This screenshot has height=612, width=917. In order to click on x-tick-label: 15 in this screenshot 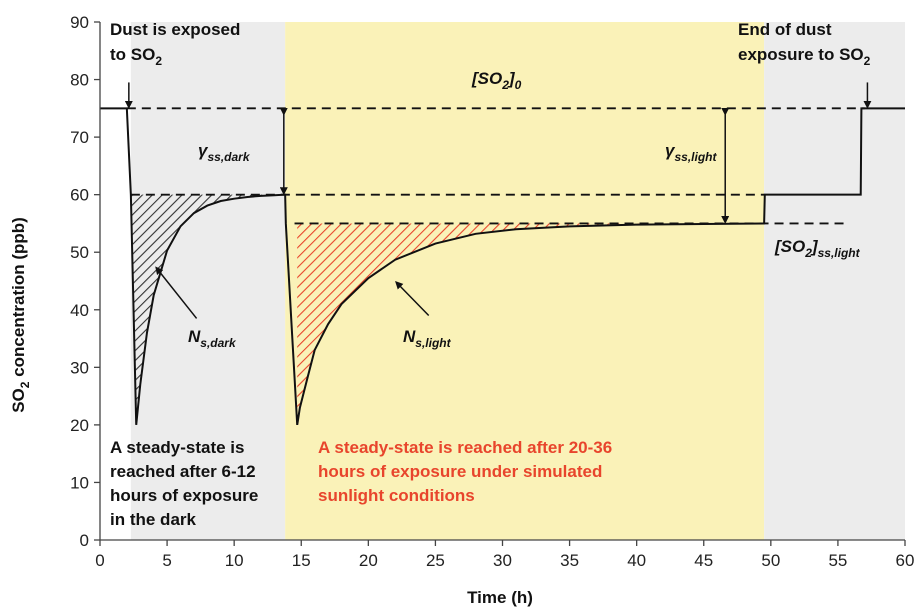, I will do `click(301, 560)`.